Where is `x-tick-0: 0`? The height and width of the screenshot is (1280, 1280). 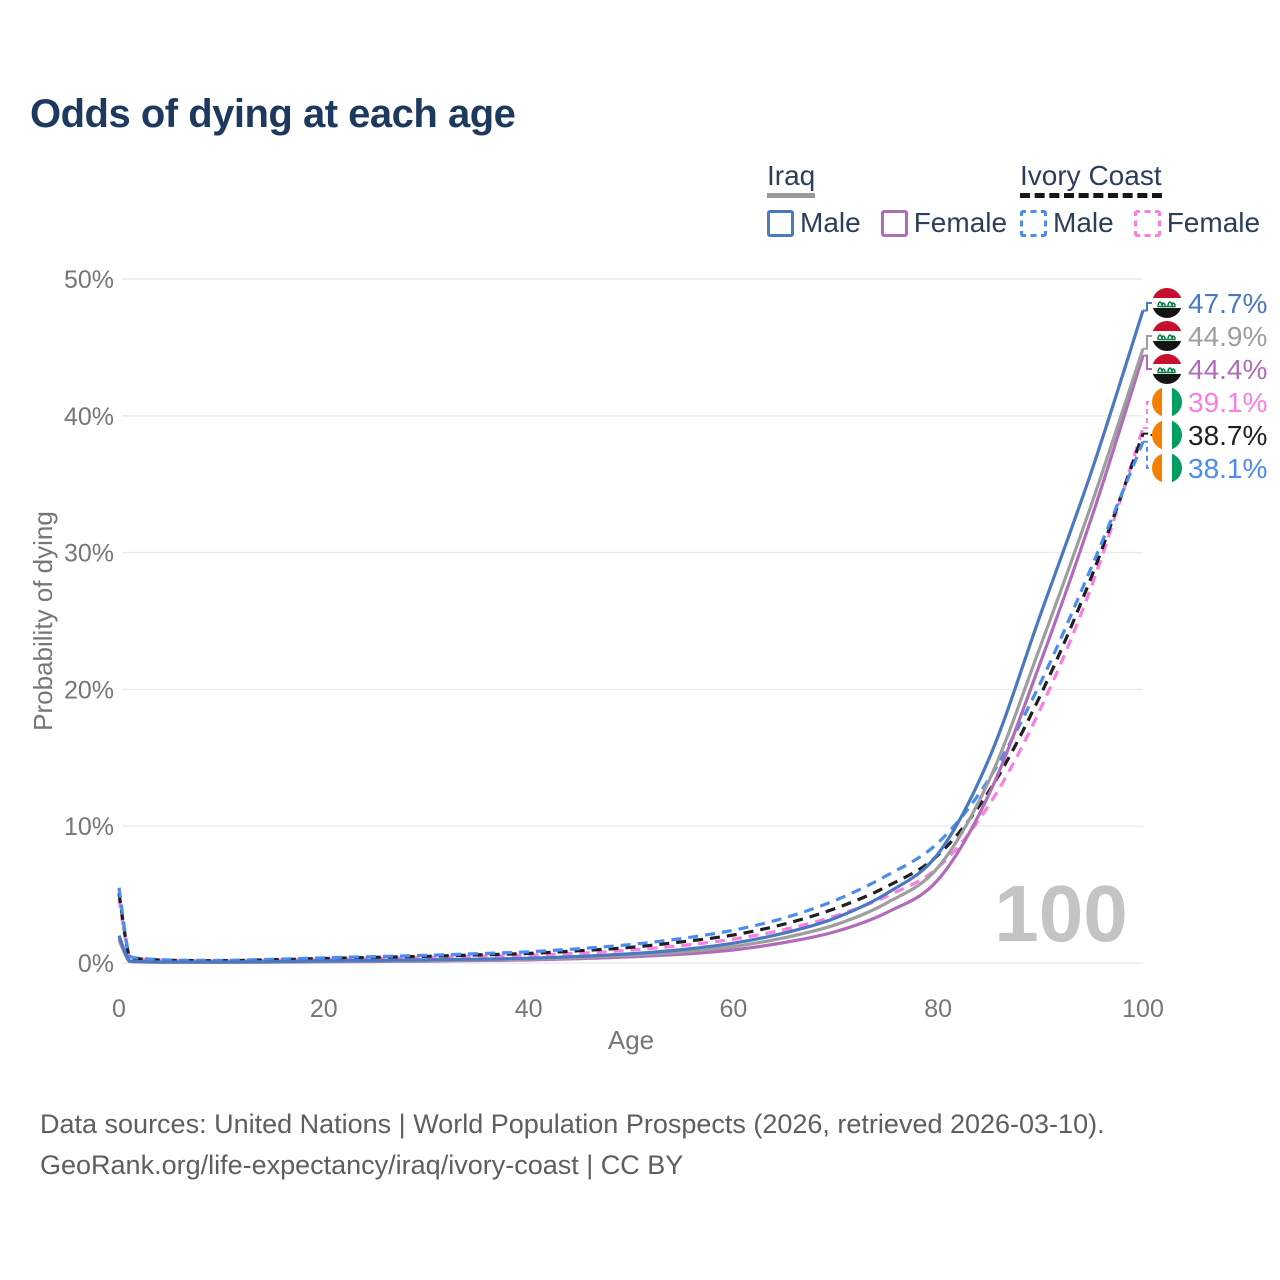
x-tick-0: 0 is located at coordinates (119, 1009).